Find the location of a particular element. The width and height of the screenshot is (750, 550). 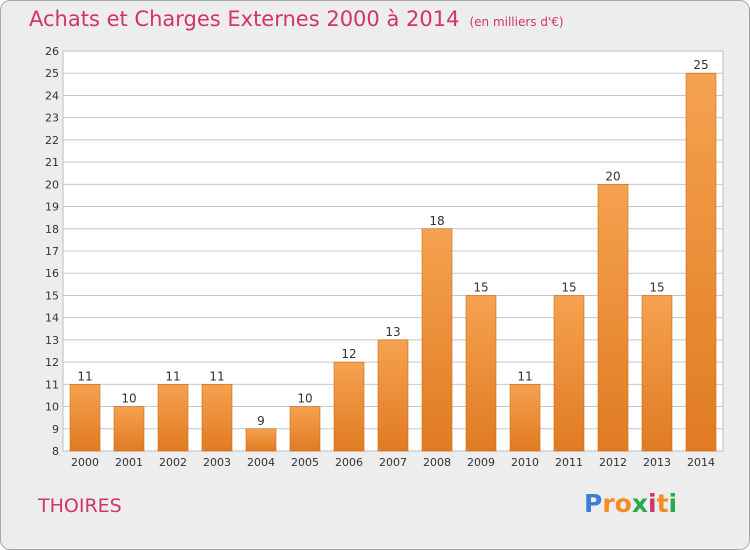

y-tick-label: 25 is located at coordinates (52, 73).